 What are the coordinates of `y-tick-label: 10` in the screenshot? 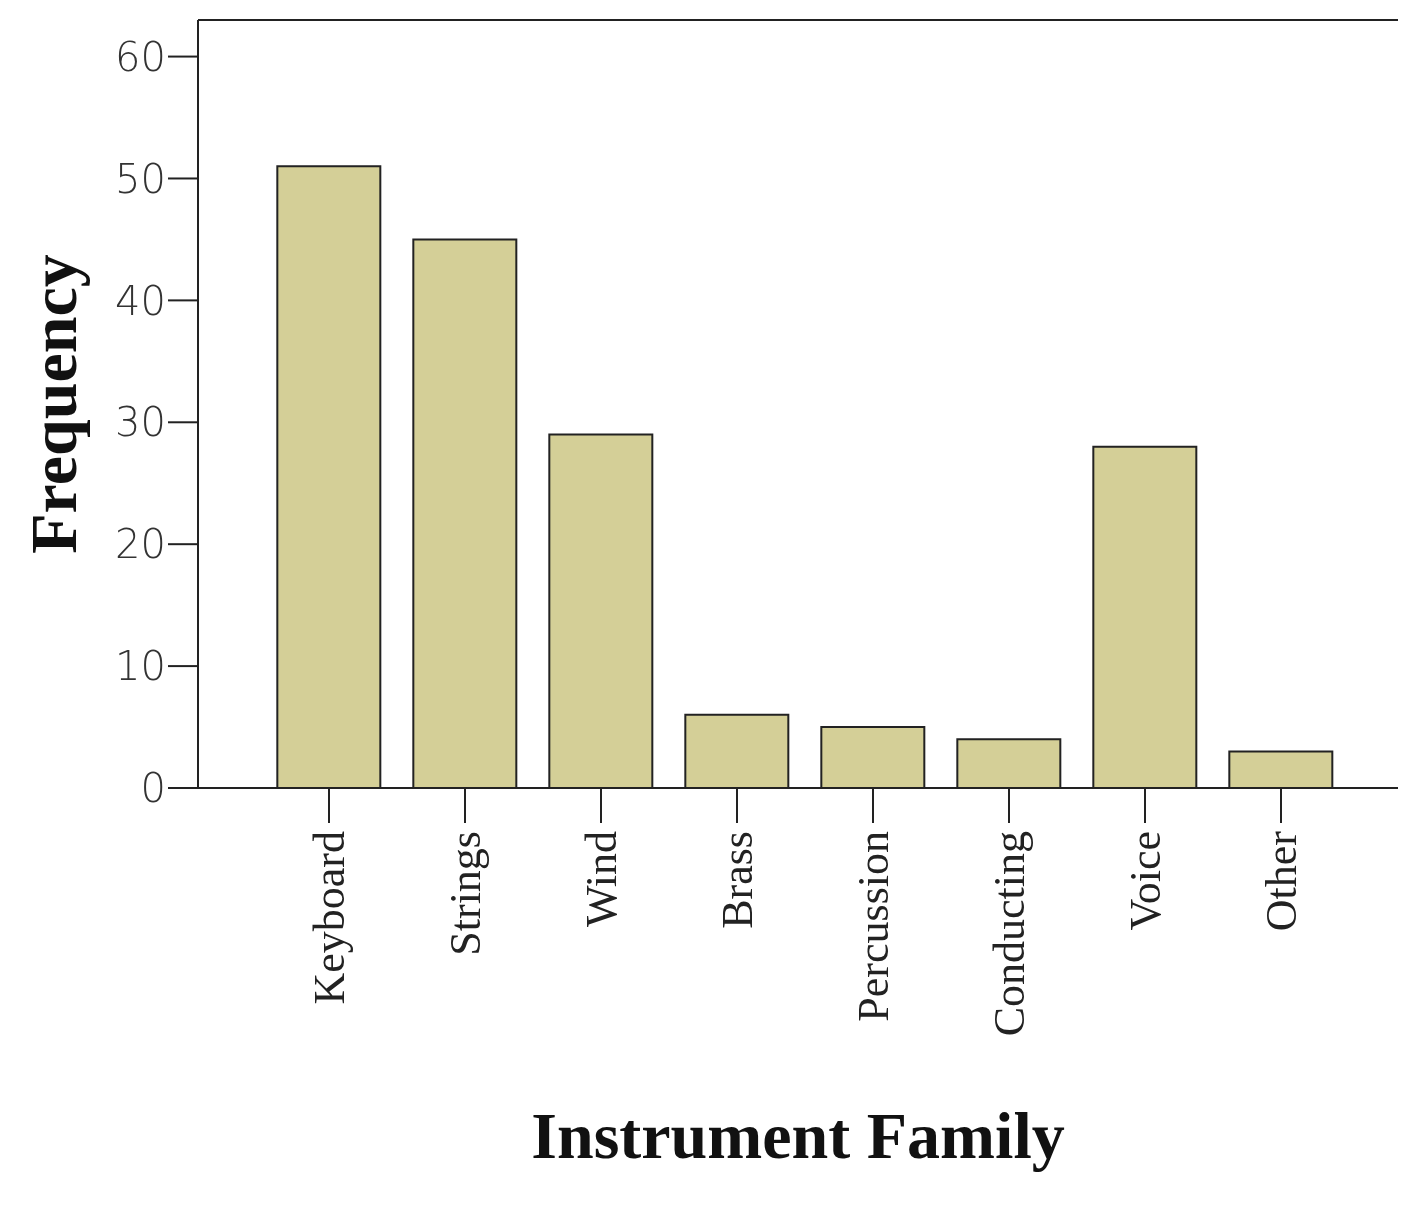 It's located at (140, 666).